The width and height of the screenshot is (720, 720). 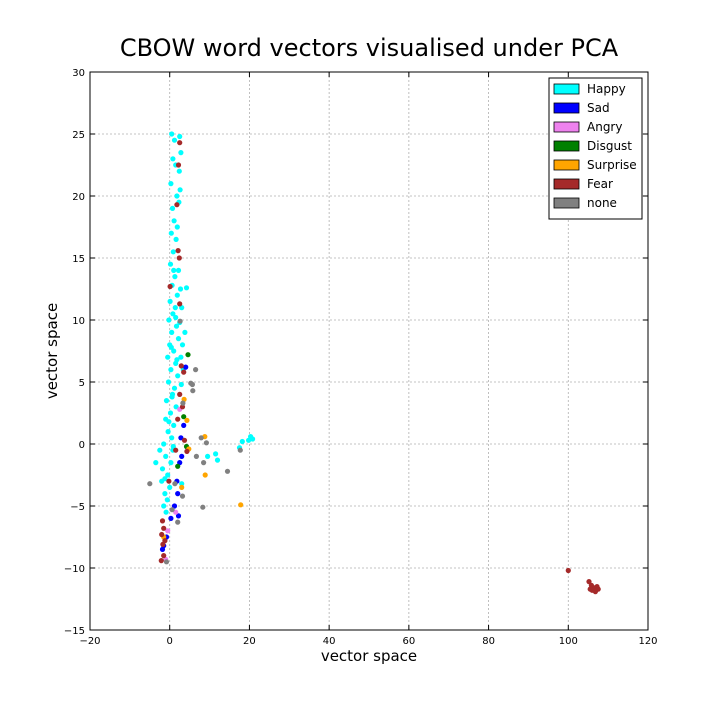 What do you see at coordinates (183, 410) in the screenshot?
I see `series-disgust` at bounding box center [183, 410].